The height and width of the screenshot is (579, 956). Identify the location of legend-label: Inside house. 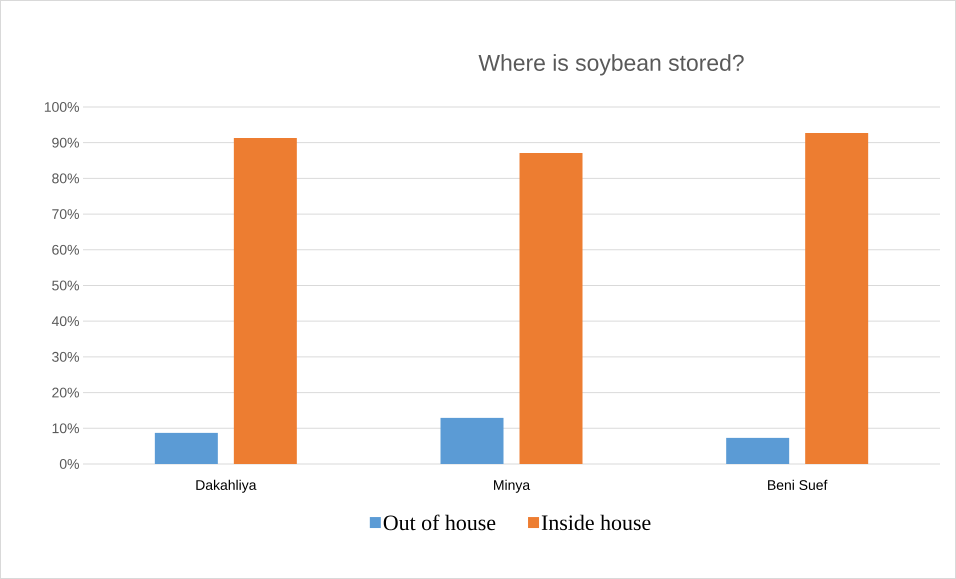
(596, 522).